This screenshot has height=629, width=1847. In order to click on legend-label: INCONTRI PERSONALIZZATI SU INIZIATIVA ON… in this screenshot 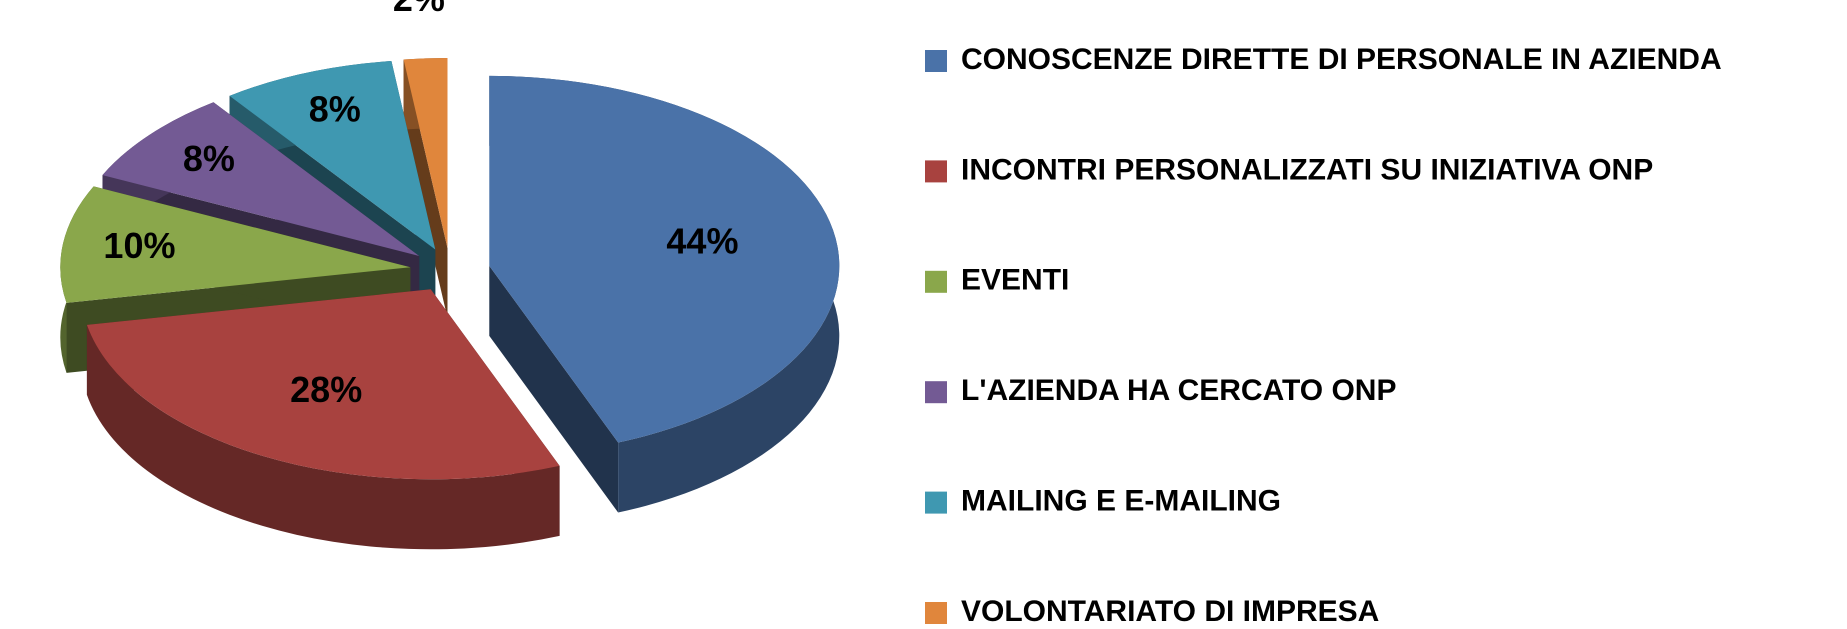, I will do `click(1307, 169)`.